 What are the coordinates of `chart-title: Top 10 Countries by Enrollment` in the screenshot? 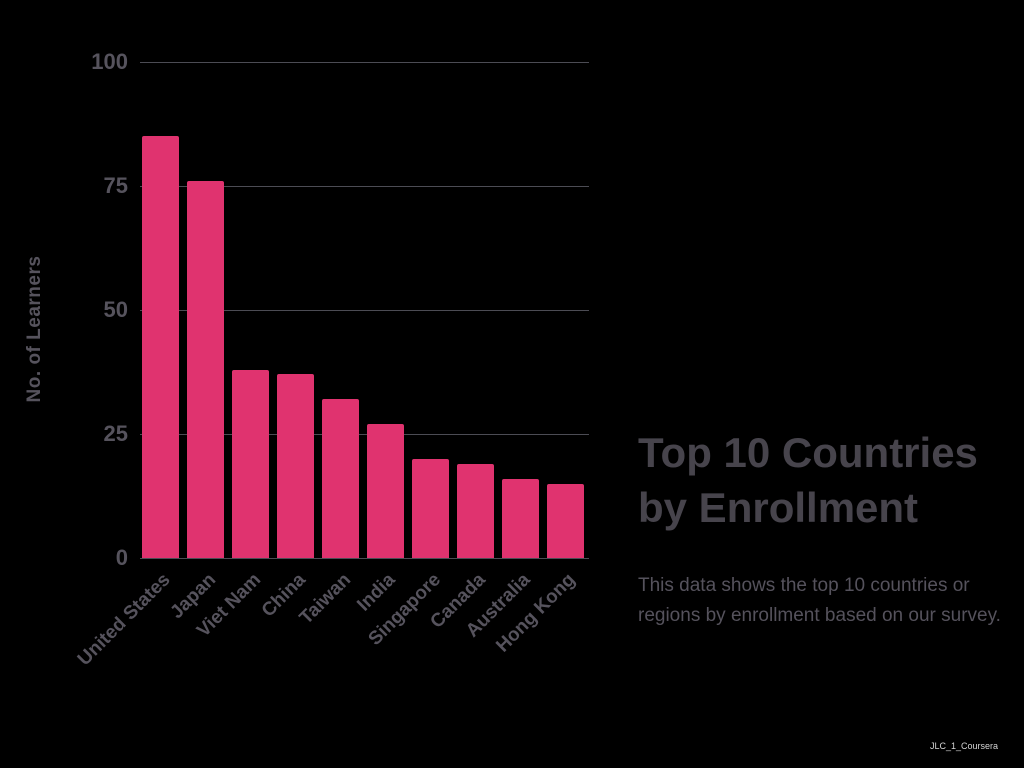 It's located at (823, 480).